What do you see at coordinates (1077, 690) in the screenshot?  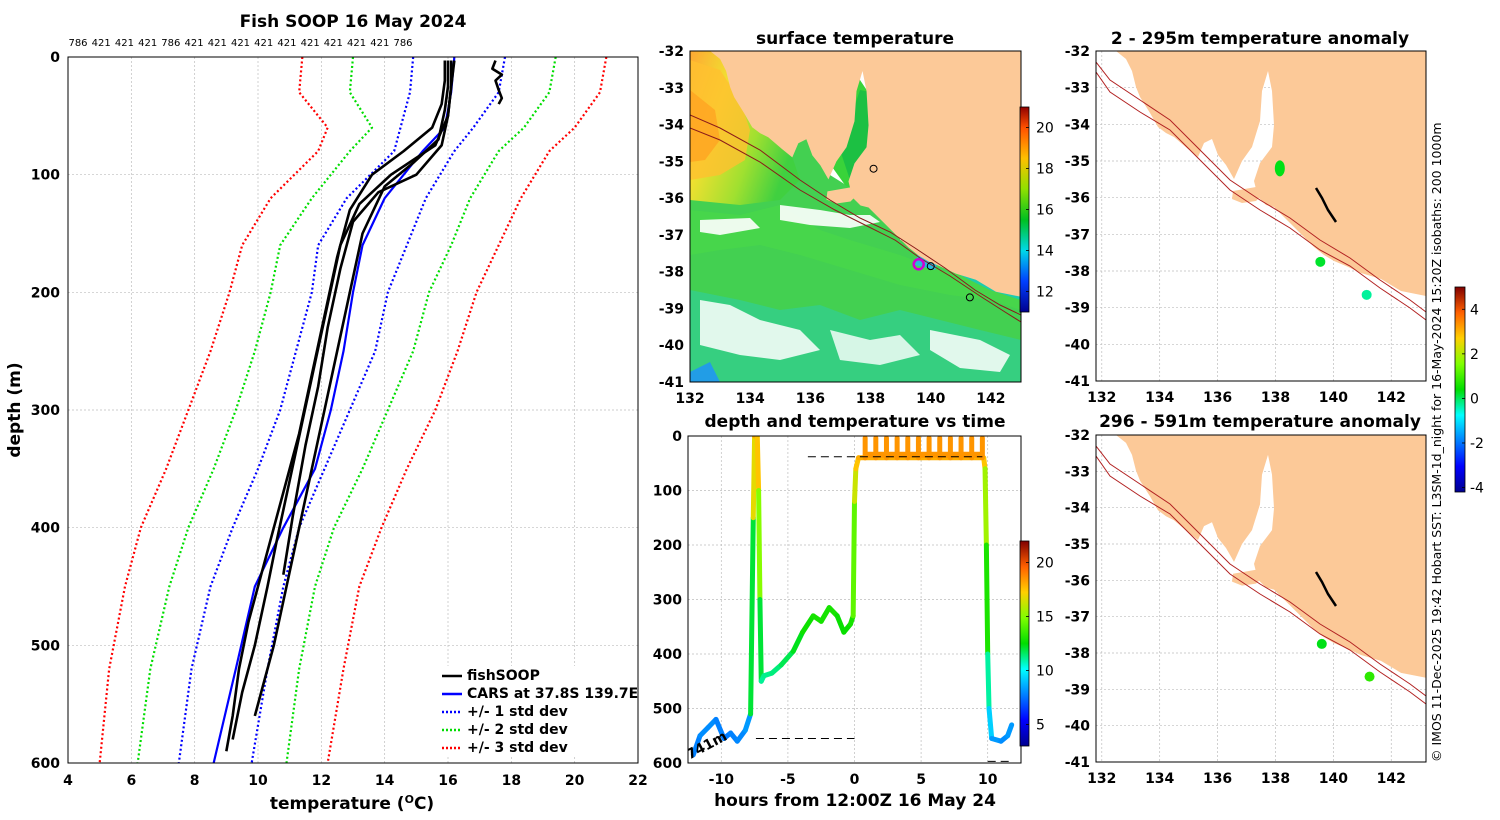 I see `map-ytick-label: -39` at bounding box center [1077, 690].